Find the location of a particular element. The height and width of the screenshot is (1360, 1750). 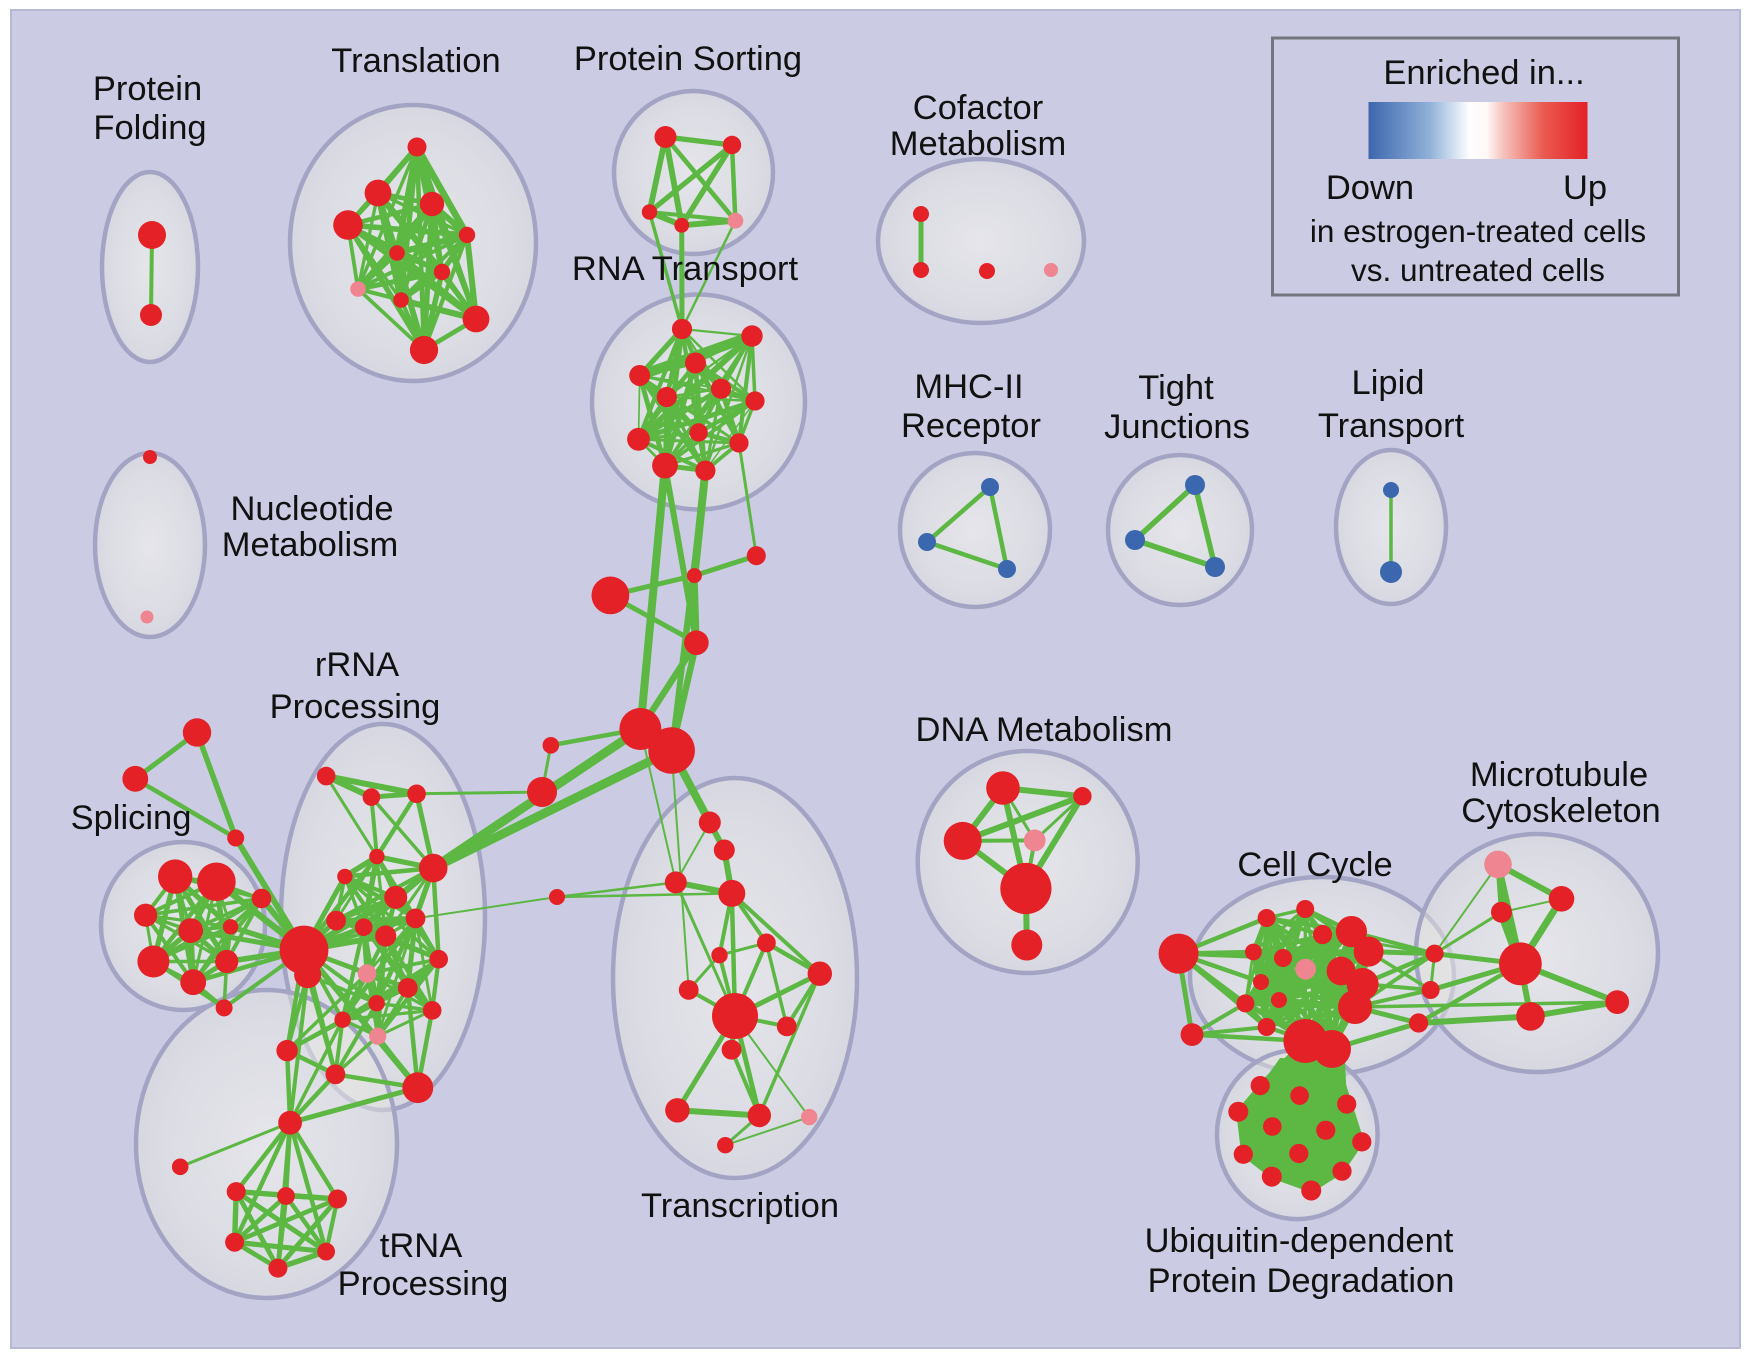

svg-text: Protein is located at coordinates (147, 89).